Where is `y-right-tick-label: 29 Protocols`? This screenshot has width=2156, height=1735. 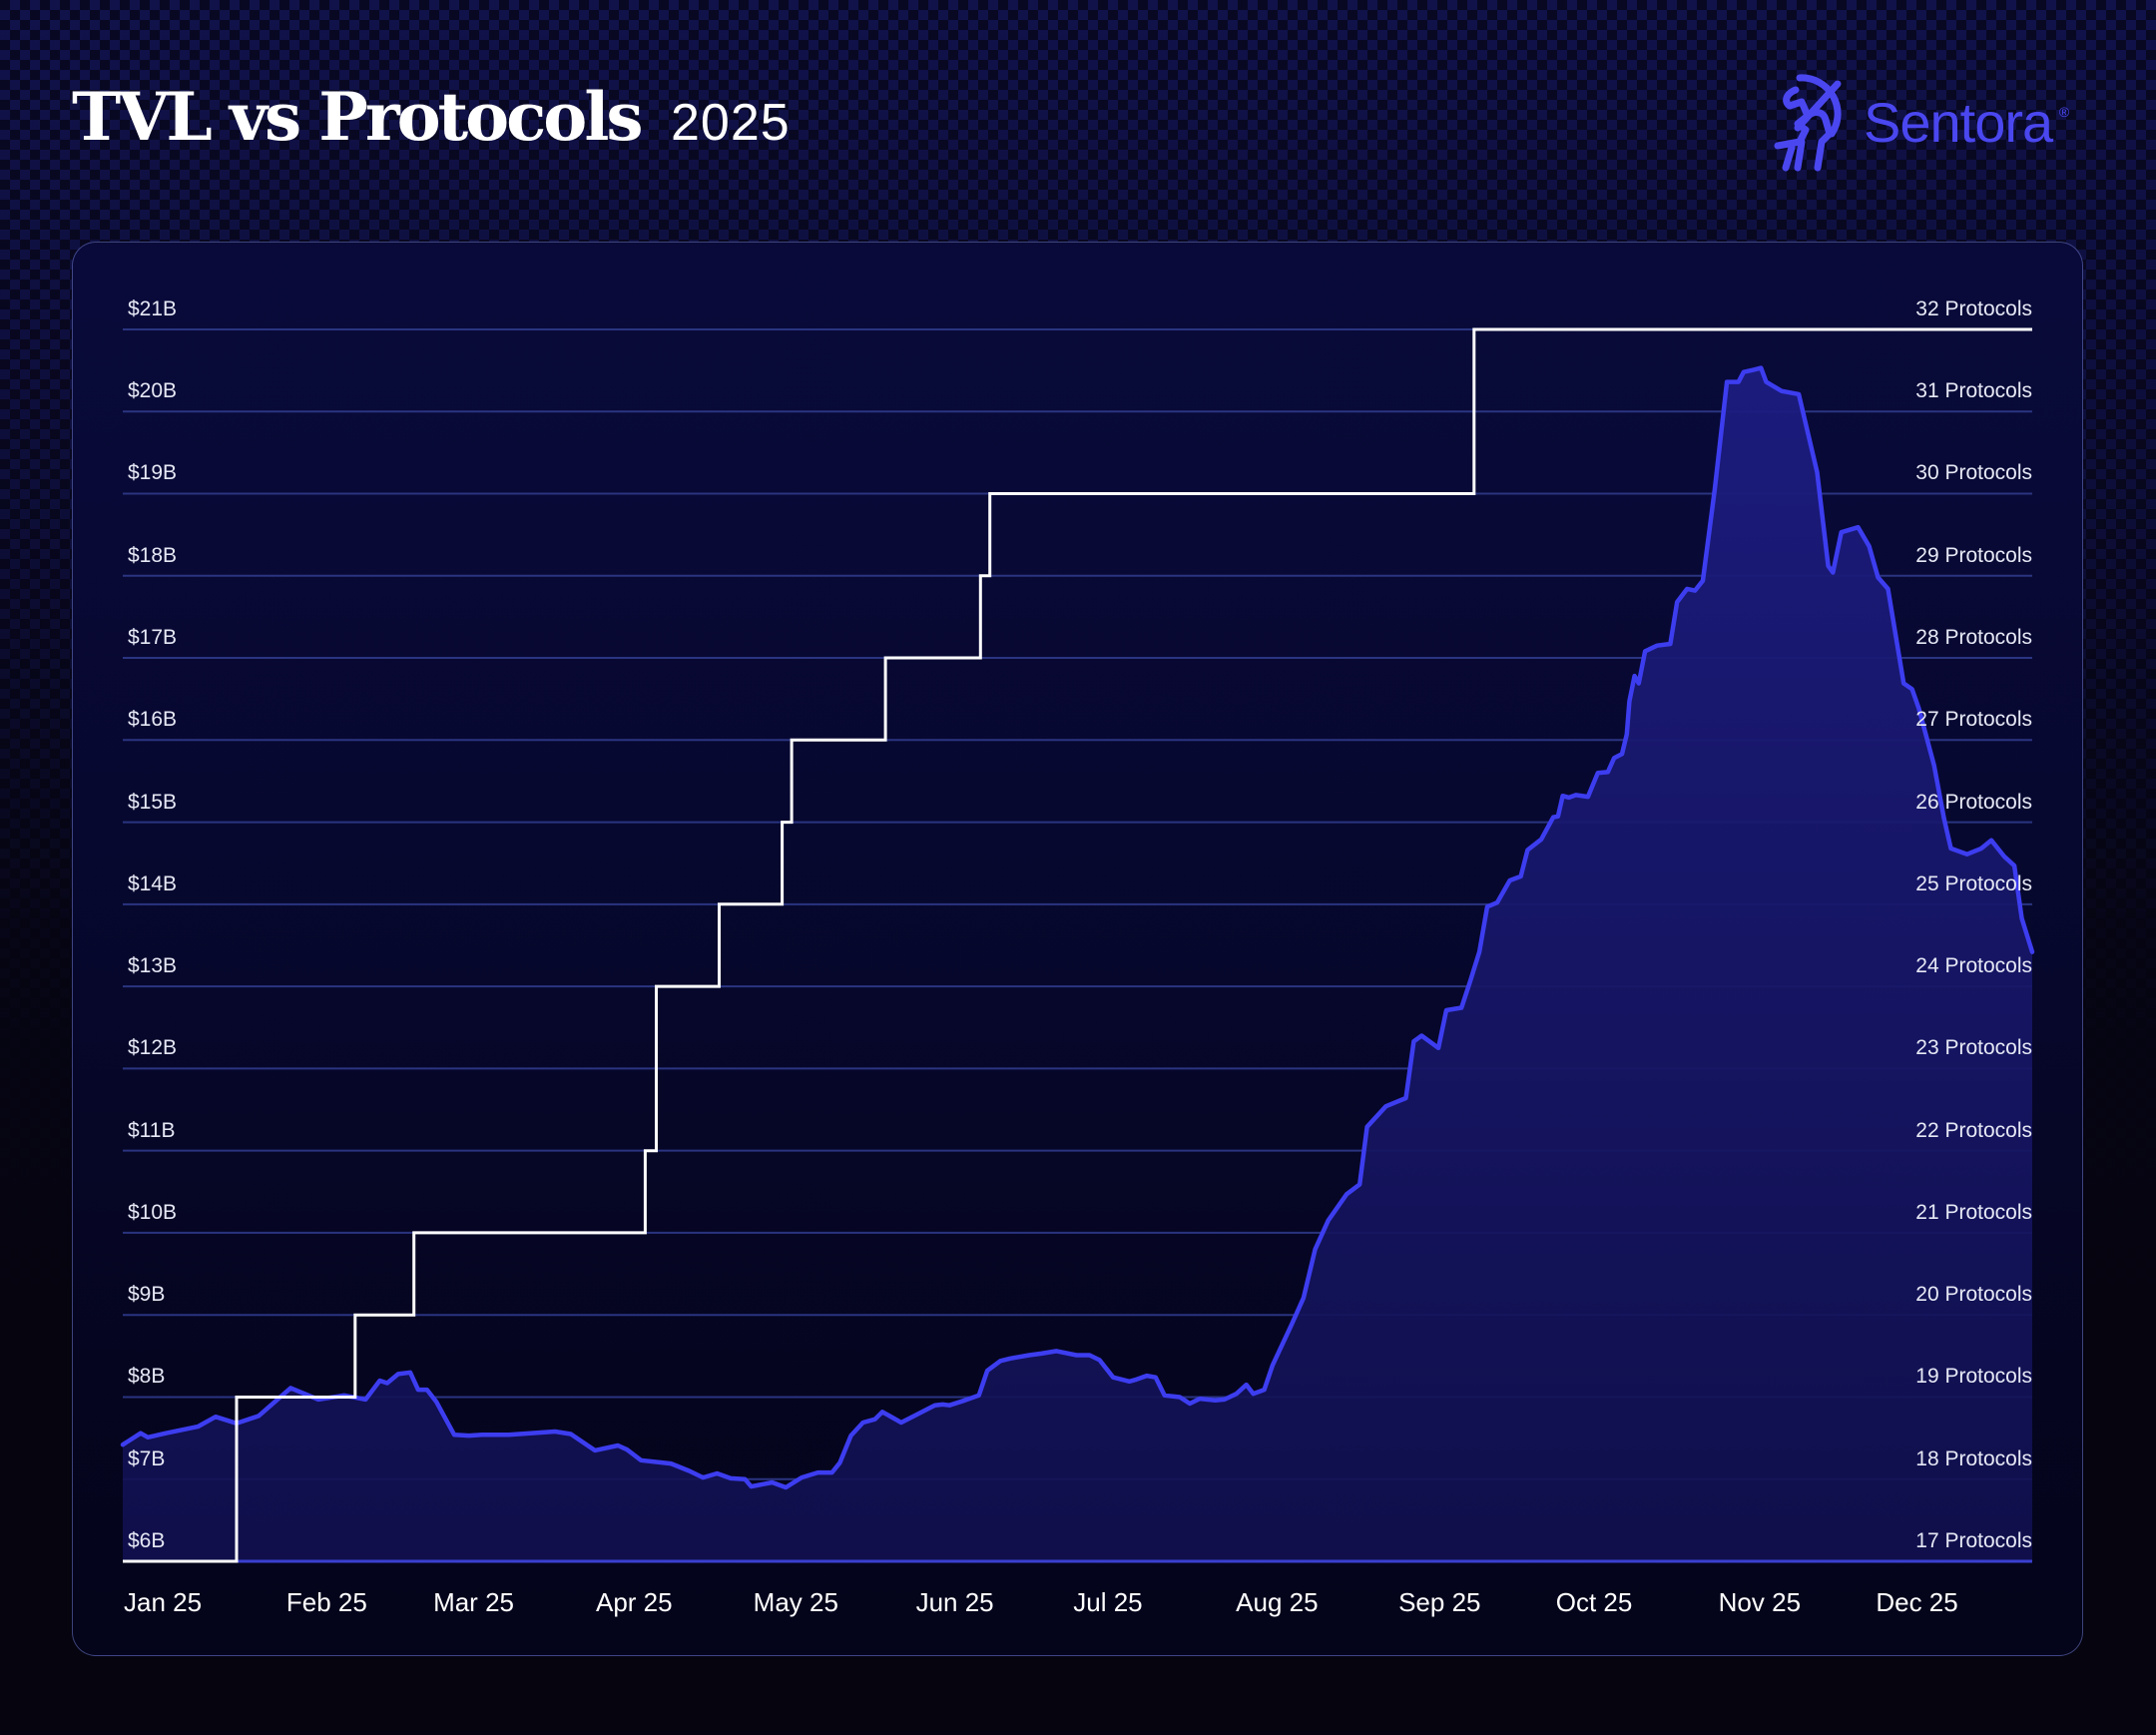 y-right-tick-label: 29 Protocols is located at coordinates (1973, 555).